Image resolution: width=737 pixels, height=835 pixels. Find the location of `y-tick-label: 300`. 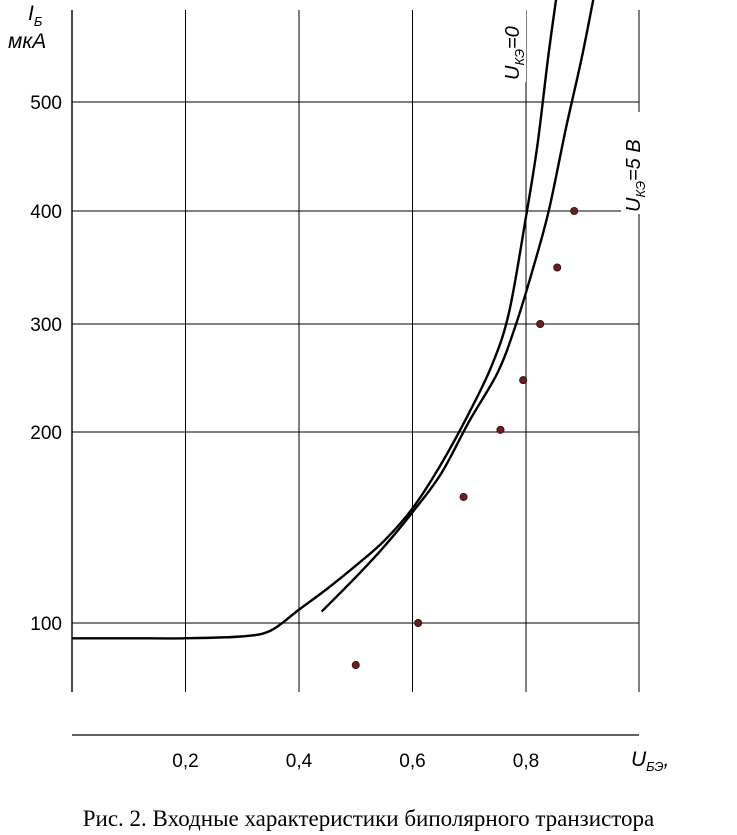

y-tick-label: 300 is located at coordinates (46, 325).